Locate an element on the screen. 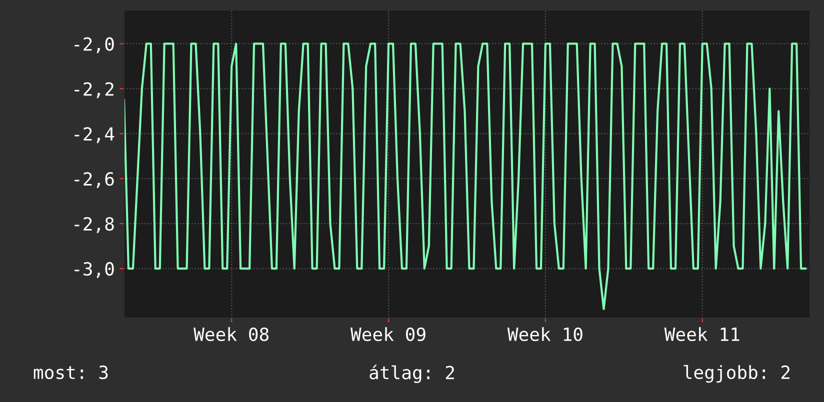  x-tick-label: Week 09 is located at coordinates (388, 334).